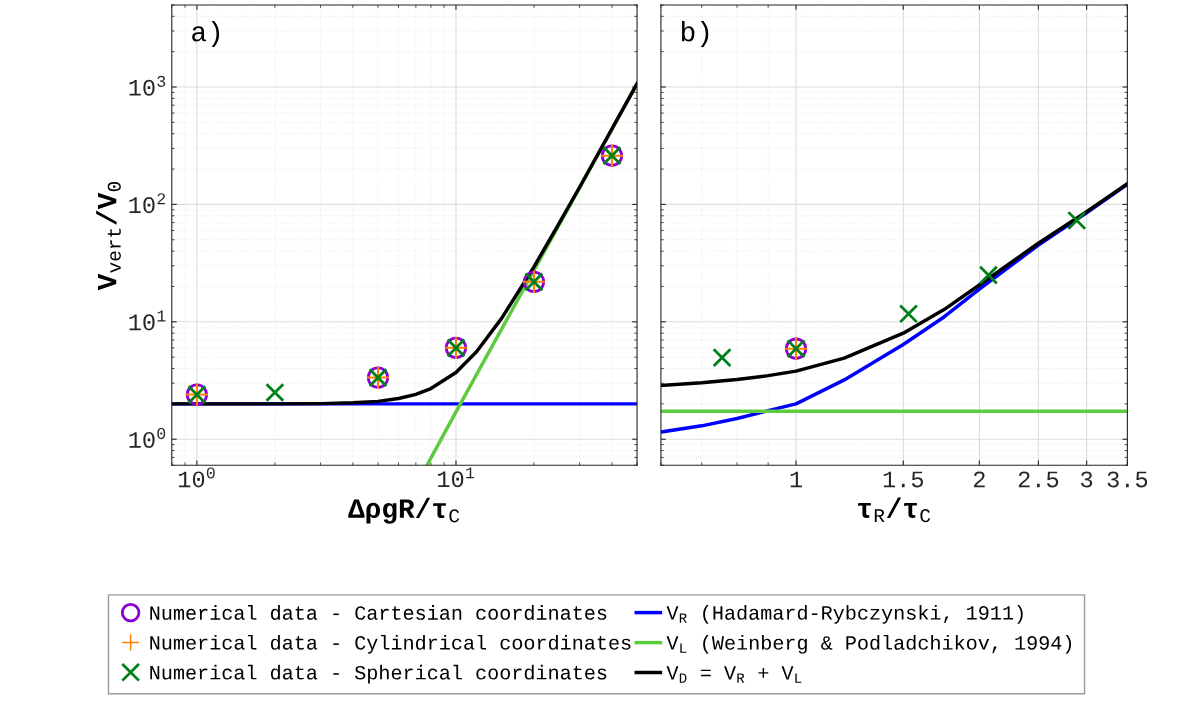 This screenshot has height=706, width=1193. I want to click on x-tick-label: 3.5, so click(1127, 479).